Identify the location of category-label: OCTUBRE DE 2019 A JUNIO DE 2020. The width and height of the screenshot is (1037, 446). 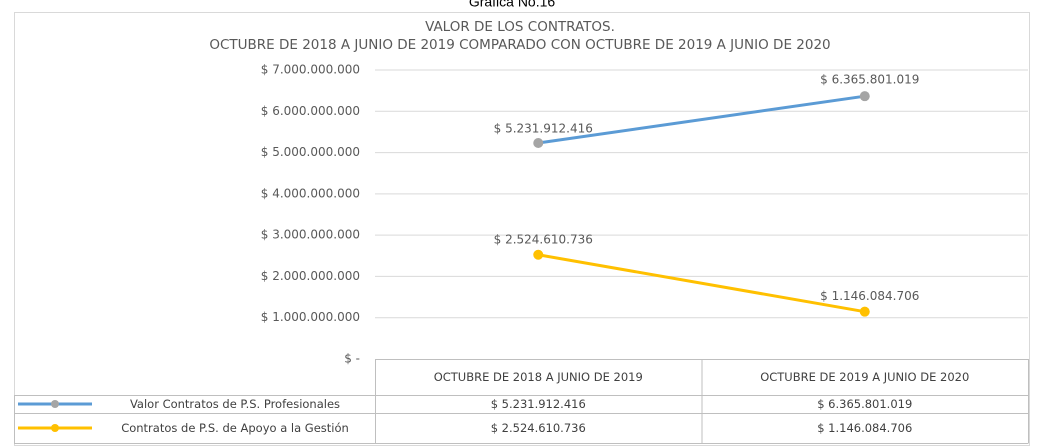
(865, 377).